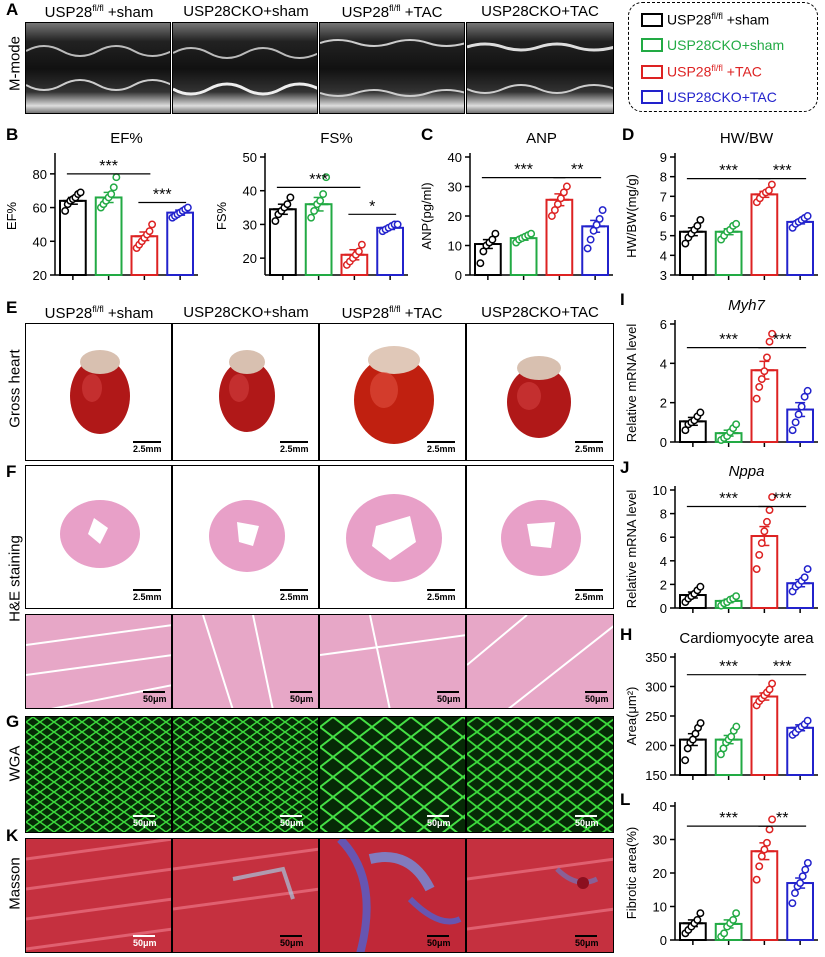  I want to click on panel-label-G: G, so click(13, 721).